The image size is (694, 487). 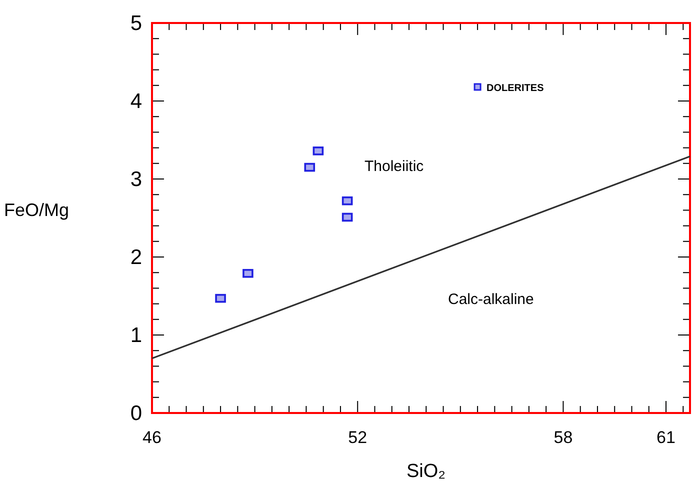 I want to click on annotation: Calc-alkaline, so click(x=491, y=299).